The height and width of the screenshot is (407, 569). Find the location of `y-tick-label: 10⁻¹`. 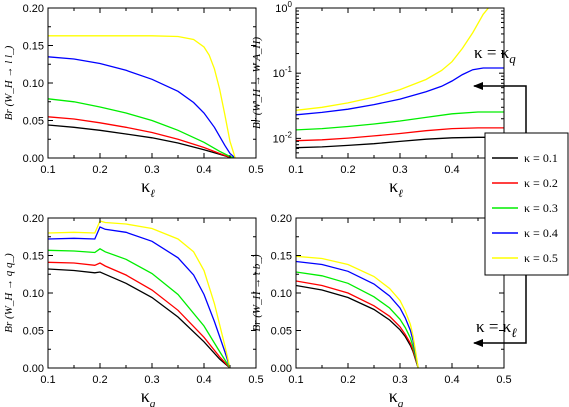

y-tick-label: 10⁻¹ is located at coordinates (283, 72).